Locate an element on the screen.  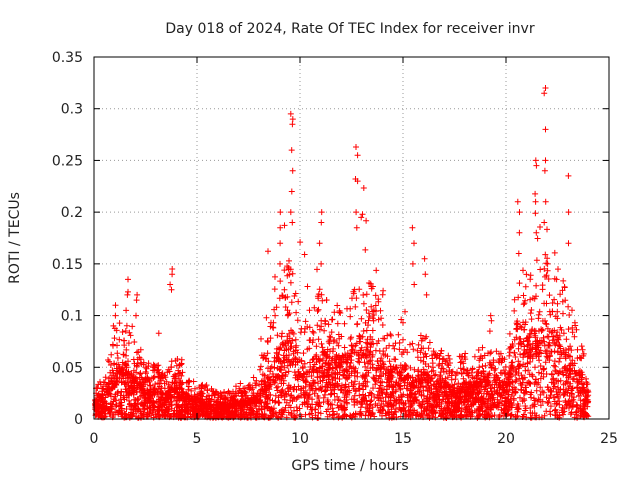
x-tick-label: 10 is located at coordinates (300, 439).